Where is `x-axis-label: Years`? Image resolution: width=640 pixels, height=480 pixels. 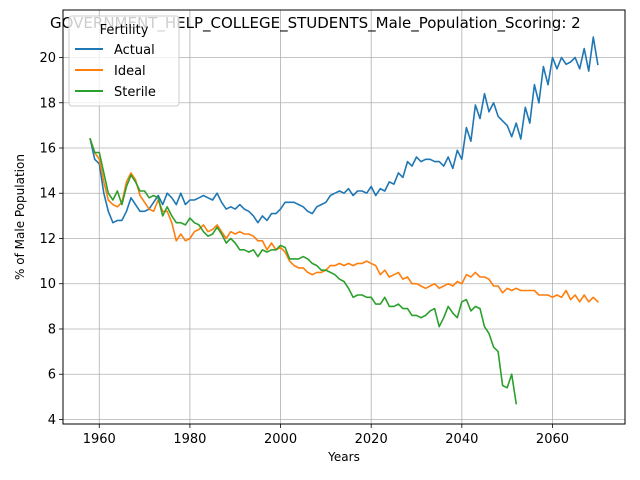
x-axis-label: Years is located at coordinates (343, 457).